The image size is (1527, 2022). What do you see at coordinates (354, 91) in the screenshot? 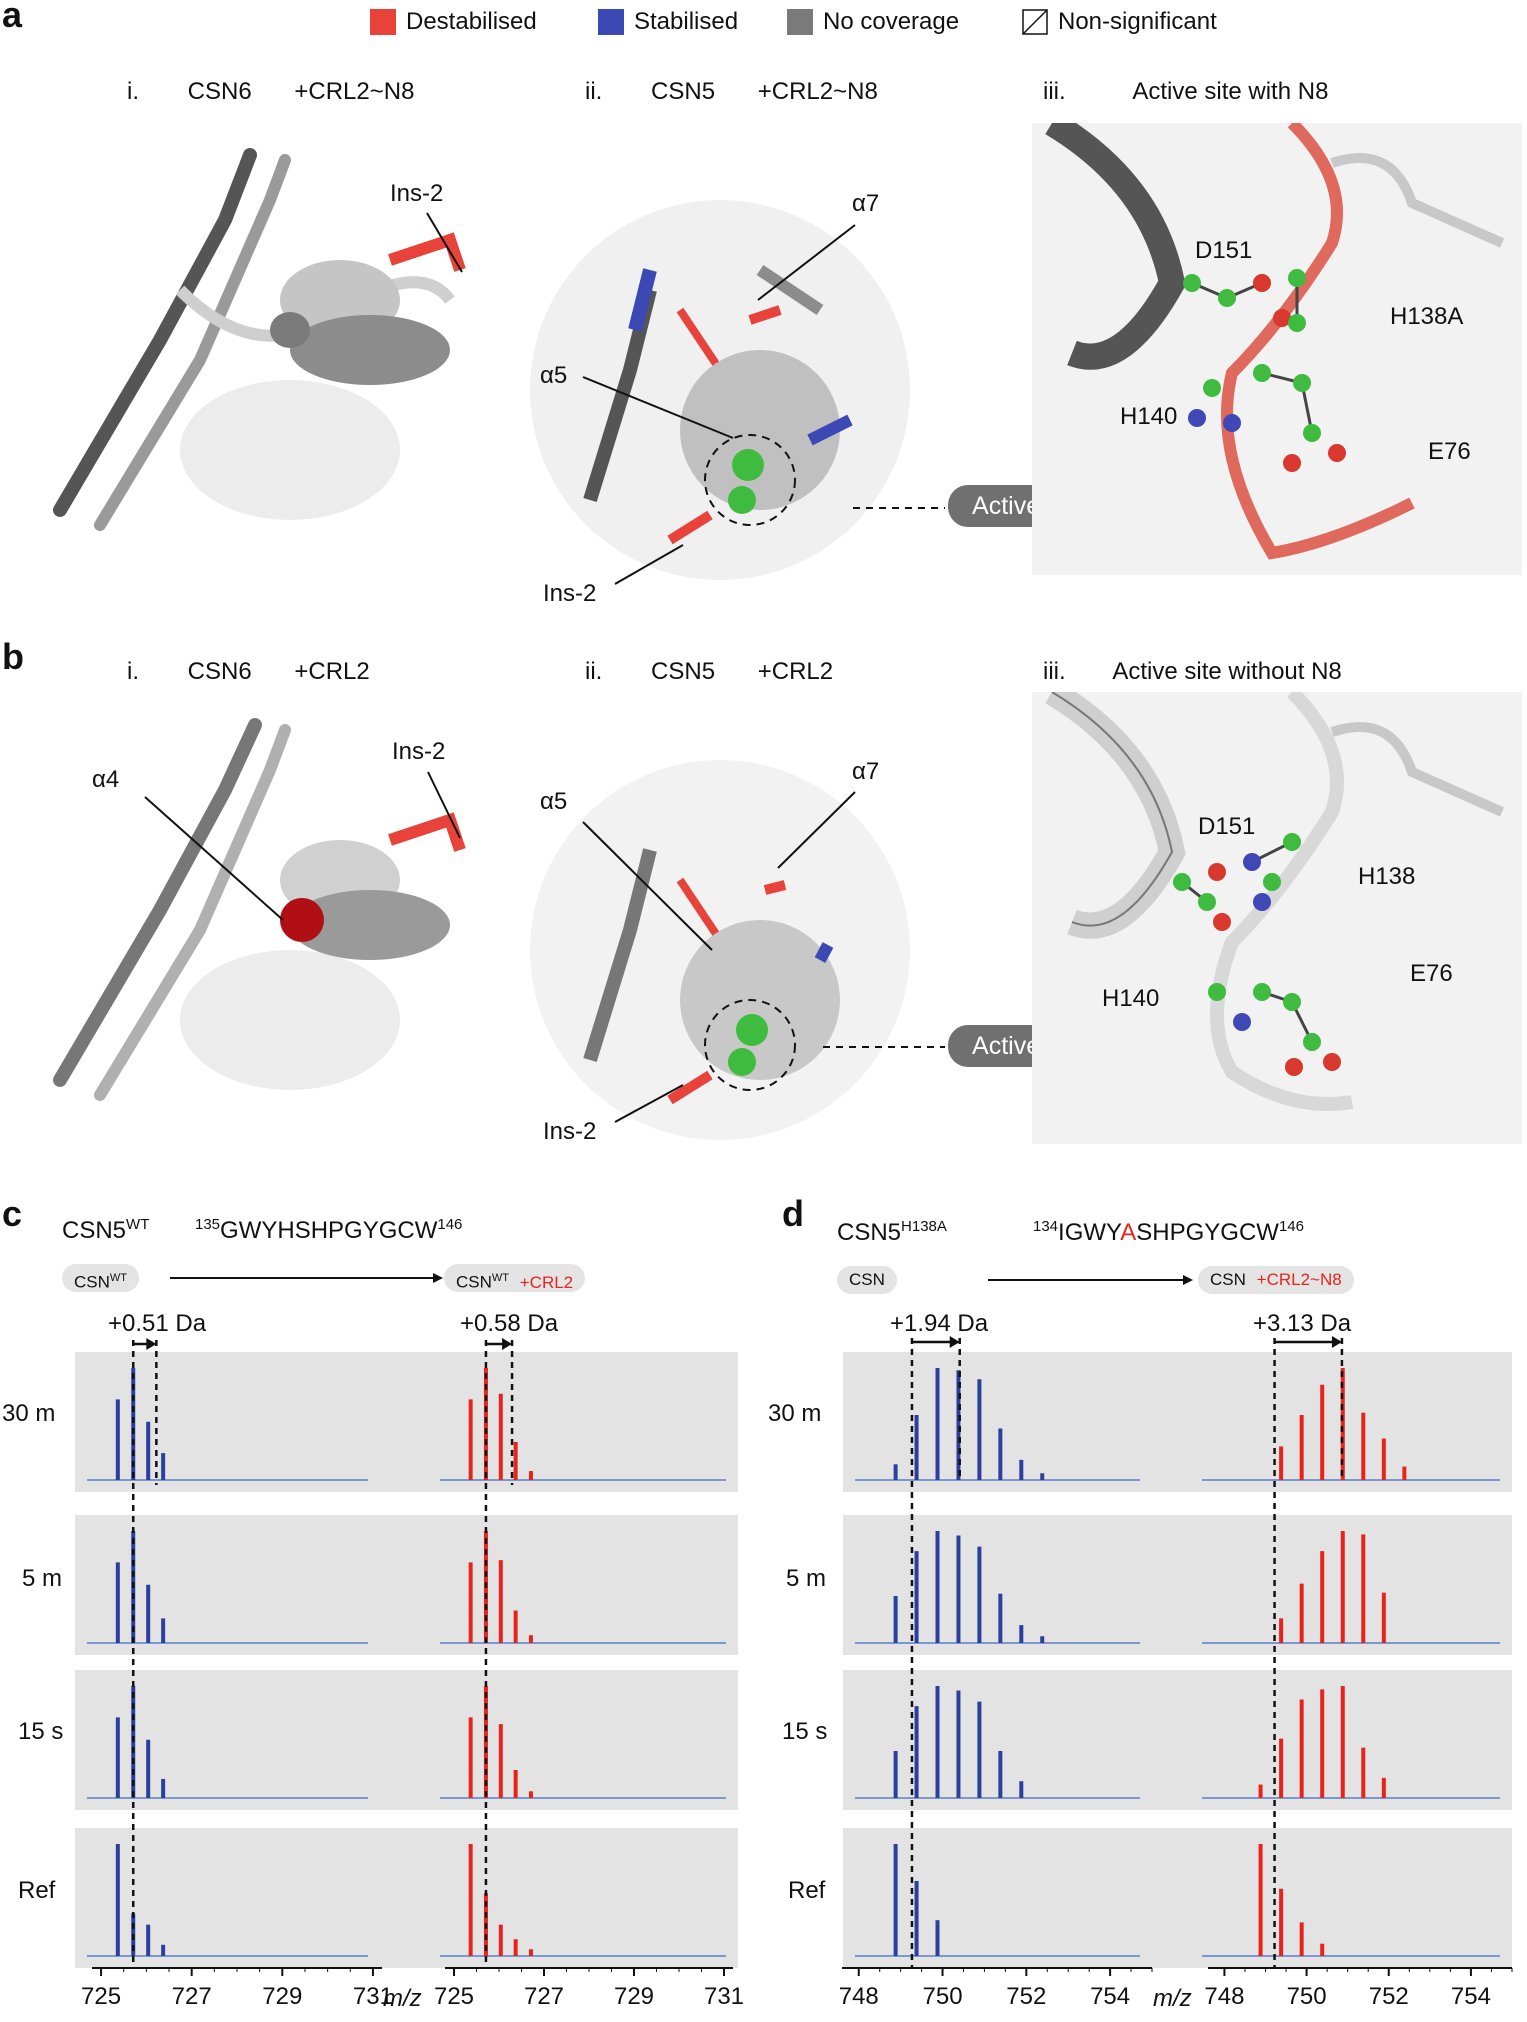
I see `condition: +CRL2~N8` at bounding box center [354, 91].